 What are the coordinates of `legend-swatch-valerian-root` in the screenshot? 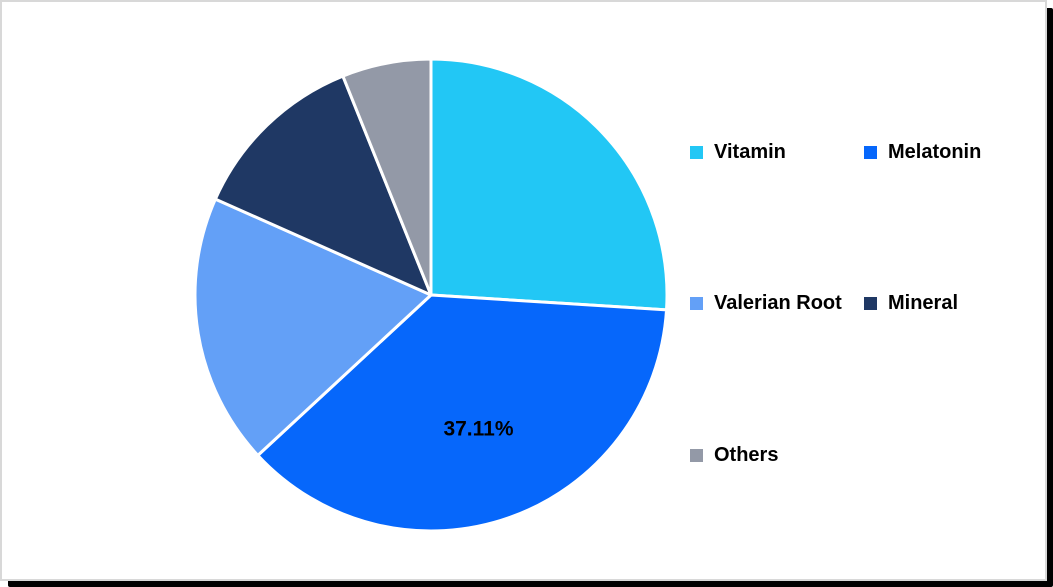 It's located at (696, 303).